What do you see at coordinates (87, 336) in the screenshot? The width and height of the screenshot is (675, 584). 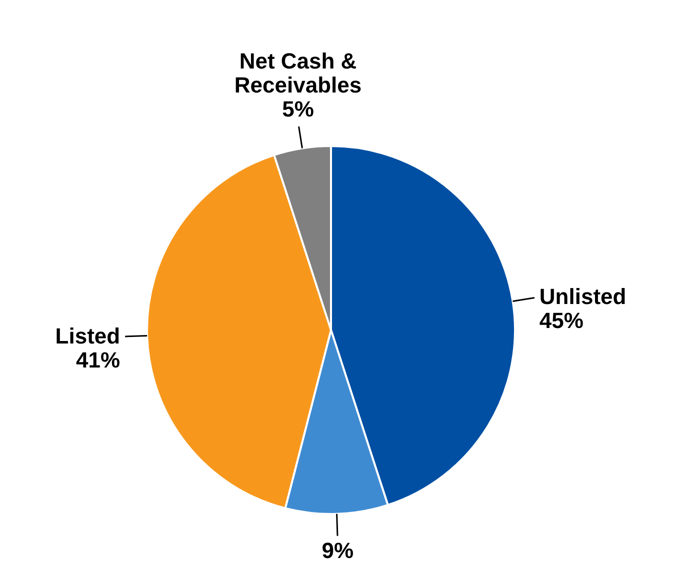 I see `slice-label: Listed` at bounding box center [87, 336].